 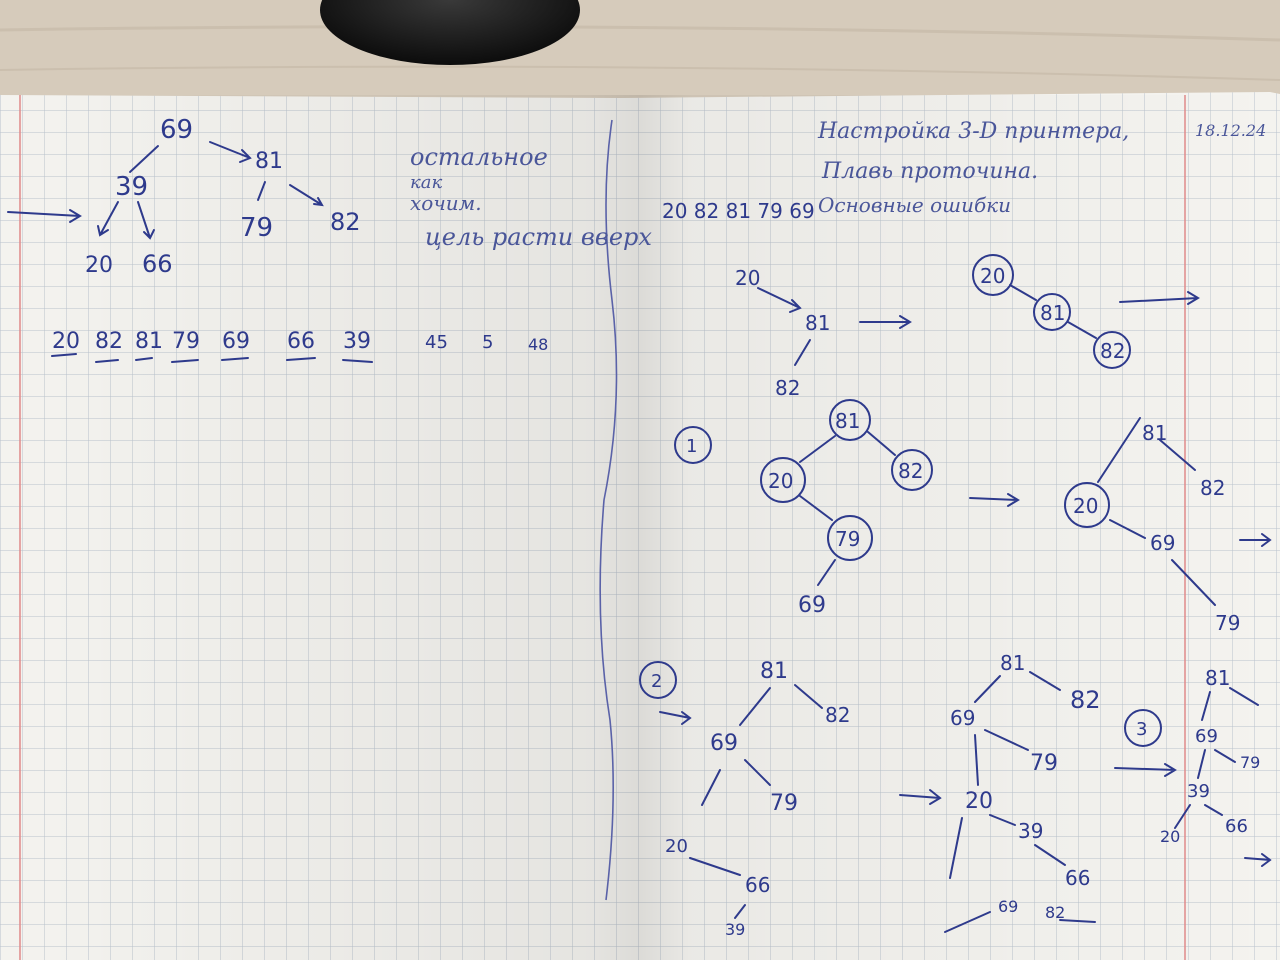 What do you see at coordinates (973, 131) in the screenshot?
I see `header-line-1: Настройка 3-D принтера,` at bounding box center [973, 131].